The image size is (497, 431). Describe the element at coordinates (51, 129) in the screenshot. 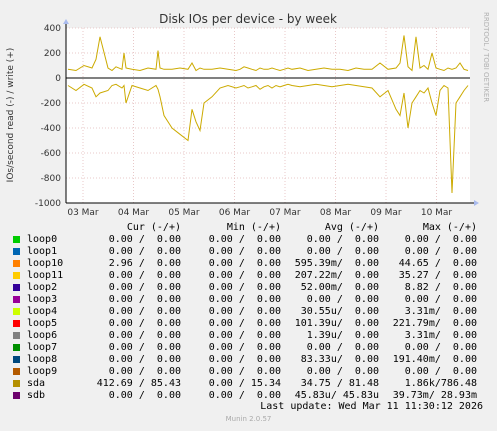

I see `y-tick-label: -400` at that location.